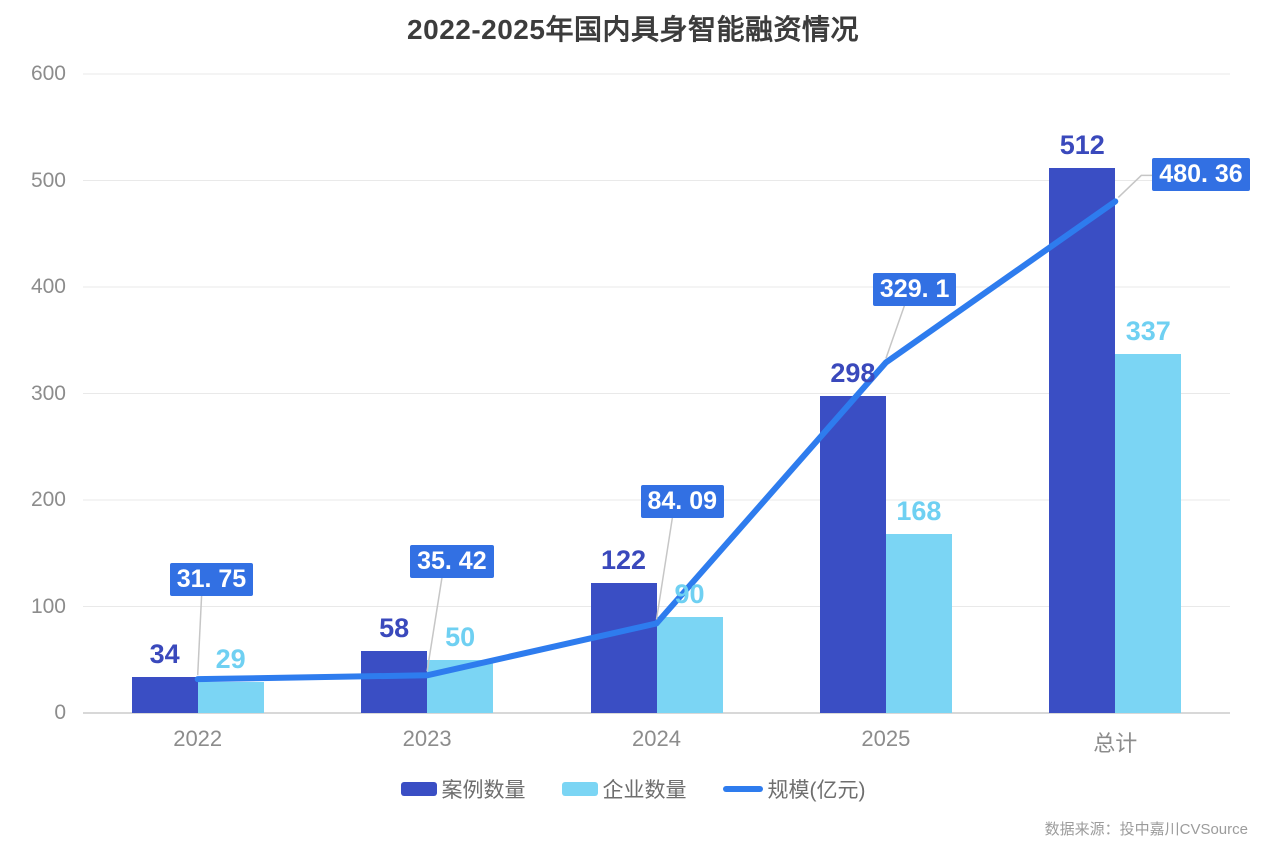 This screenshot has height=850, width=1266. Describe the element at coordinates (918, 623) in the screenshot. I see `bar-企业数量-2025` at that location.